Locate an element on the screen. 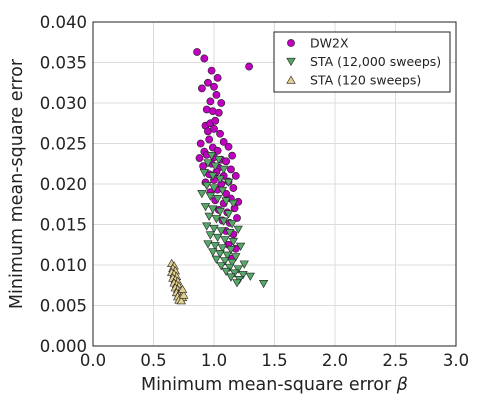 The image size is (483, 414). x-axis-label: Minimum mean-square error β is located at coordinates (274, 385).